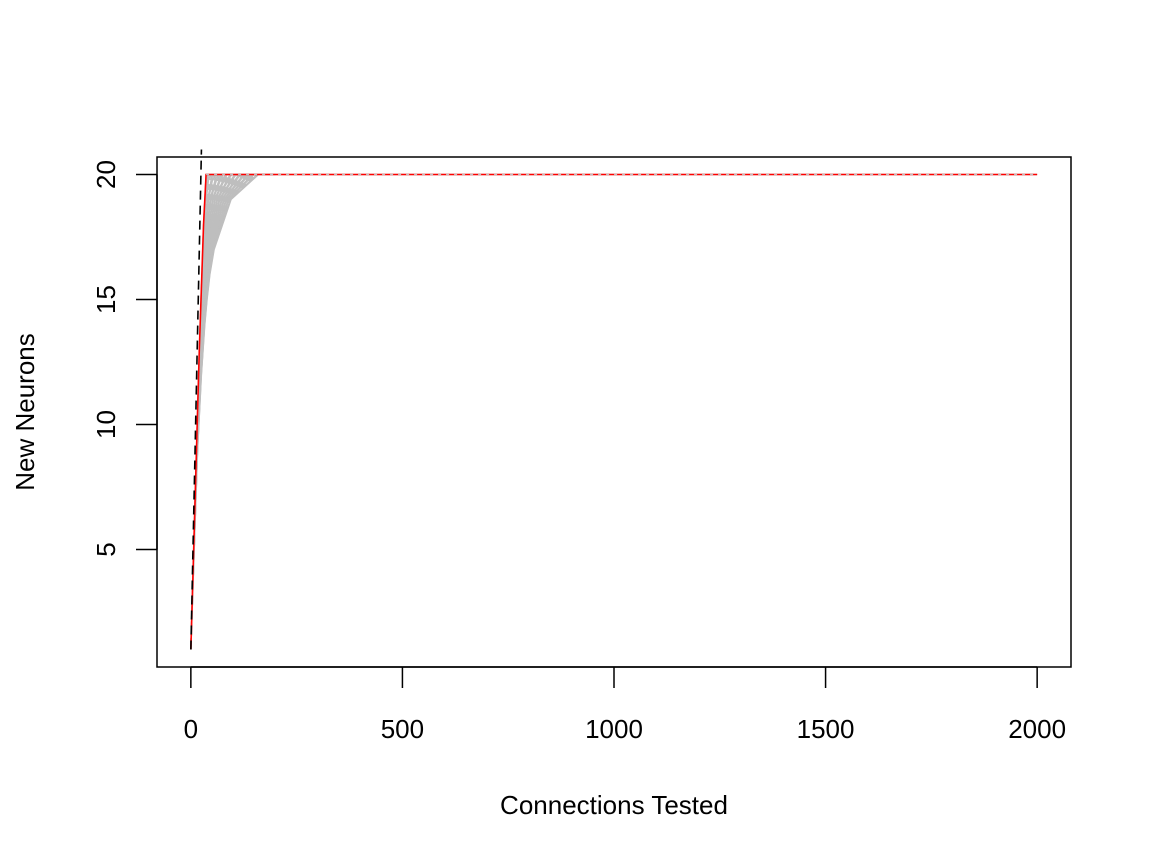 The width and height of the screenshot is (1152, 864). What do you see at coordinates (402, 729) in the screenshot?
I see `x-tick-label: 500` at bounding box center [402, 729].